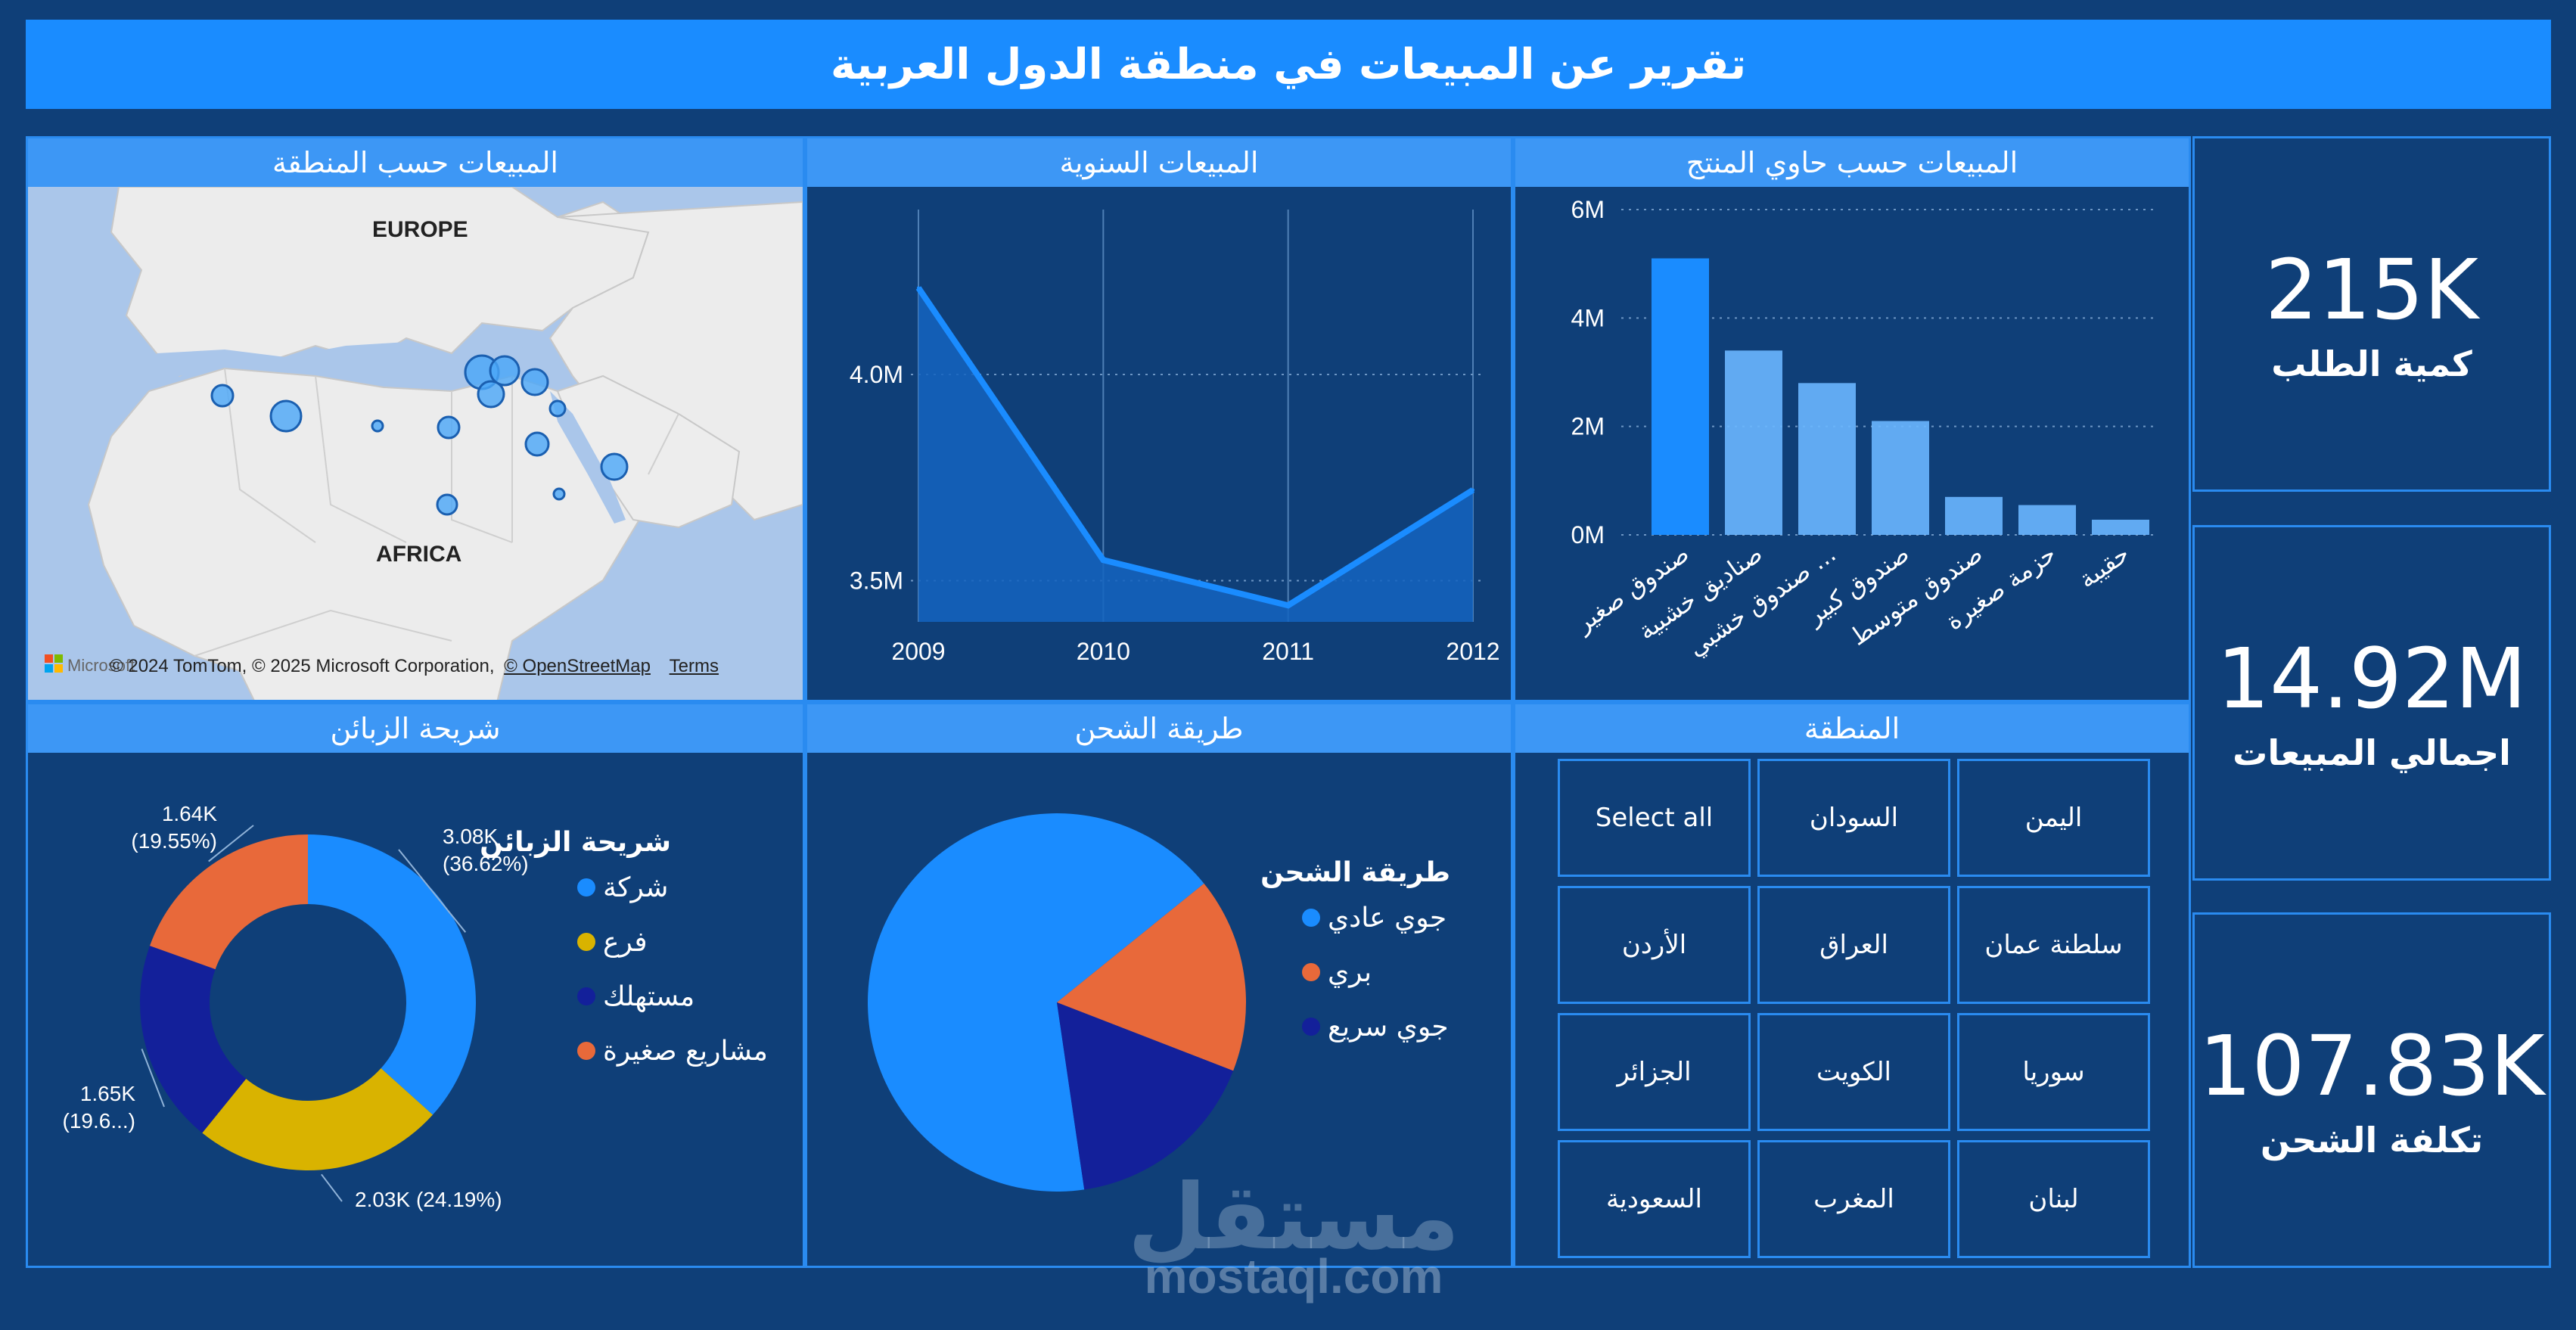 The height and width of the screenshot is (1330, 2576). Describe the element at coordinates (1852, 728) in the screenshot. I see `region-slicer-title: المنطقة` at that location.